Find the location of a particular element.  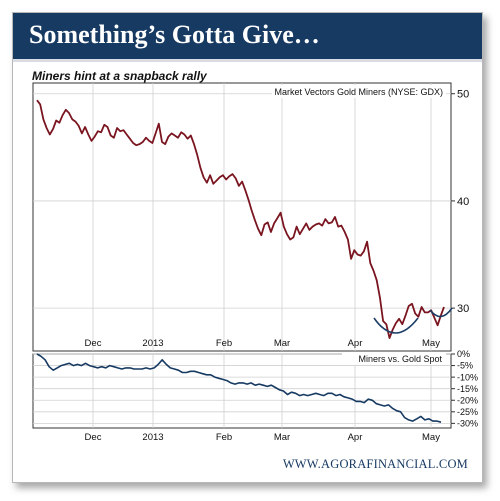

chart-label: Market Vectors Gold Miners (NYSE: GDX) is located at coordinates (358, 92).